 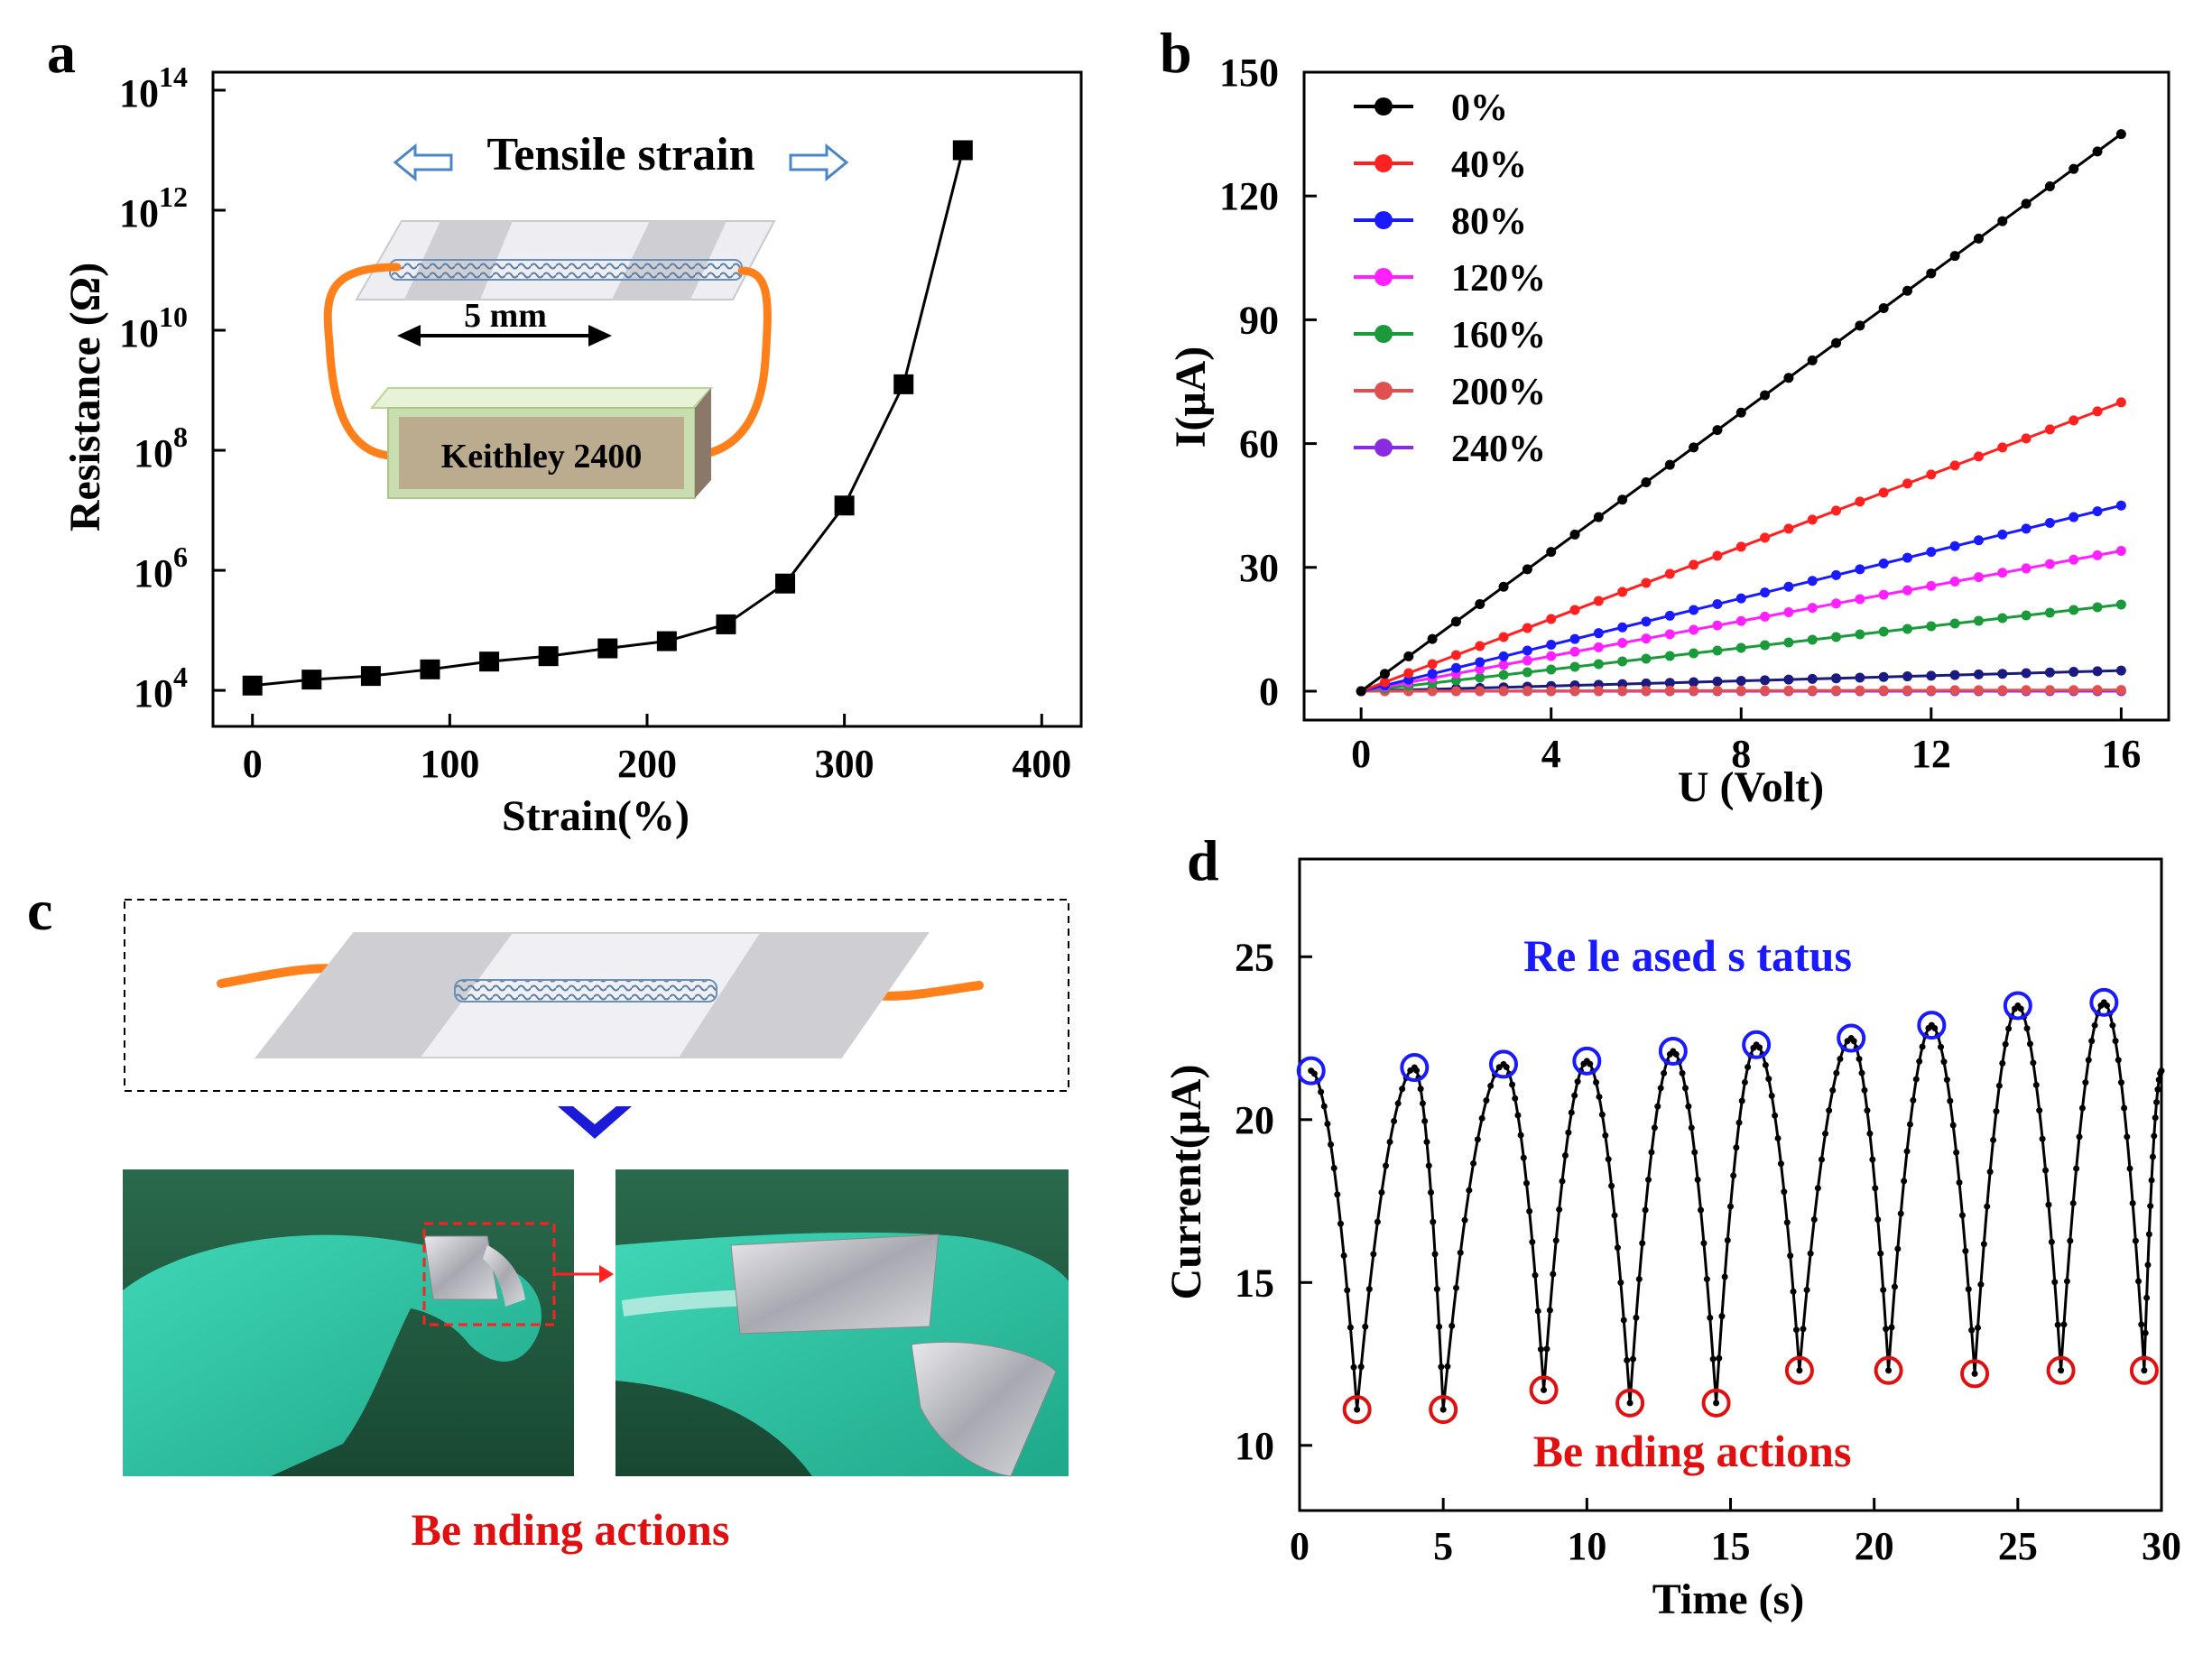 I want to click on photo-zoom-detail, so click(x=842, y=1323).